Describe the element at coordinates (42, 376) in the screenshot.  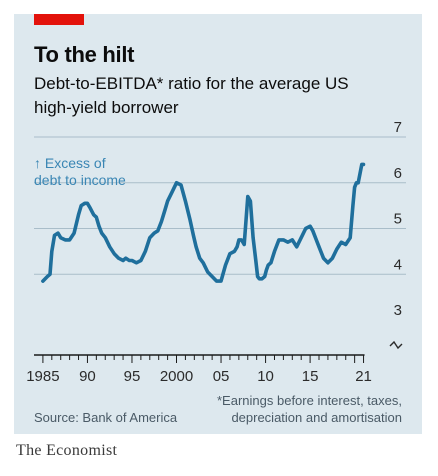
I see `x-tick-label-1985: 1985` at that location.